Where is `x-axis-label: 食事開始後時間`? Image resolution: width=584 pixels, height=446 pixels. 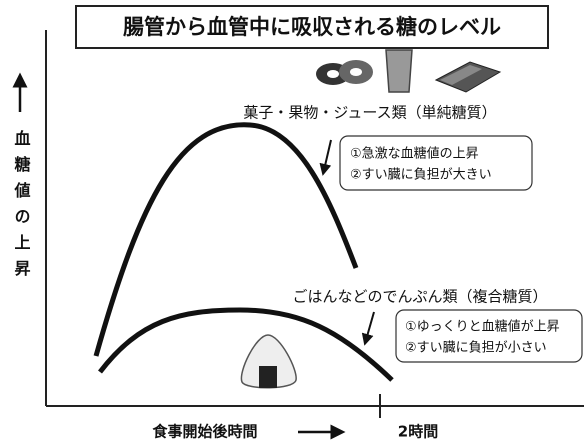
x-axis-label: 食事開始後時間 is located at coordinates (204, 432).